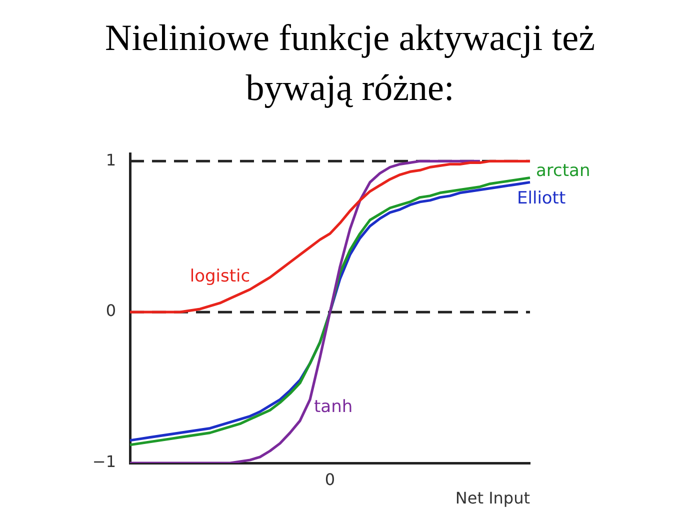 The image size is (700, 525). Describe the element at coordinates (350, 64) in the screenshot. I see `chart-title: Nieliniowe funkcje aktywacji też bywają różne:` at that location.